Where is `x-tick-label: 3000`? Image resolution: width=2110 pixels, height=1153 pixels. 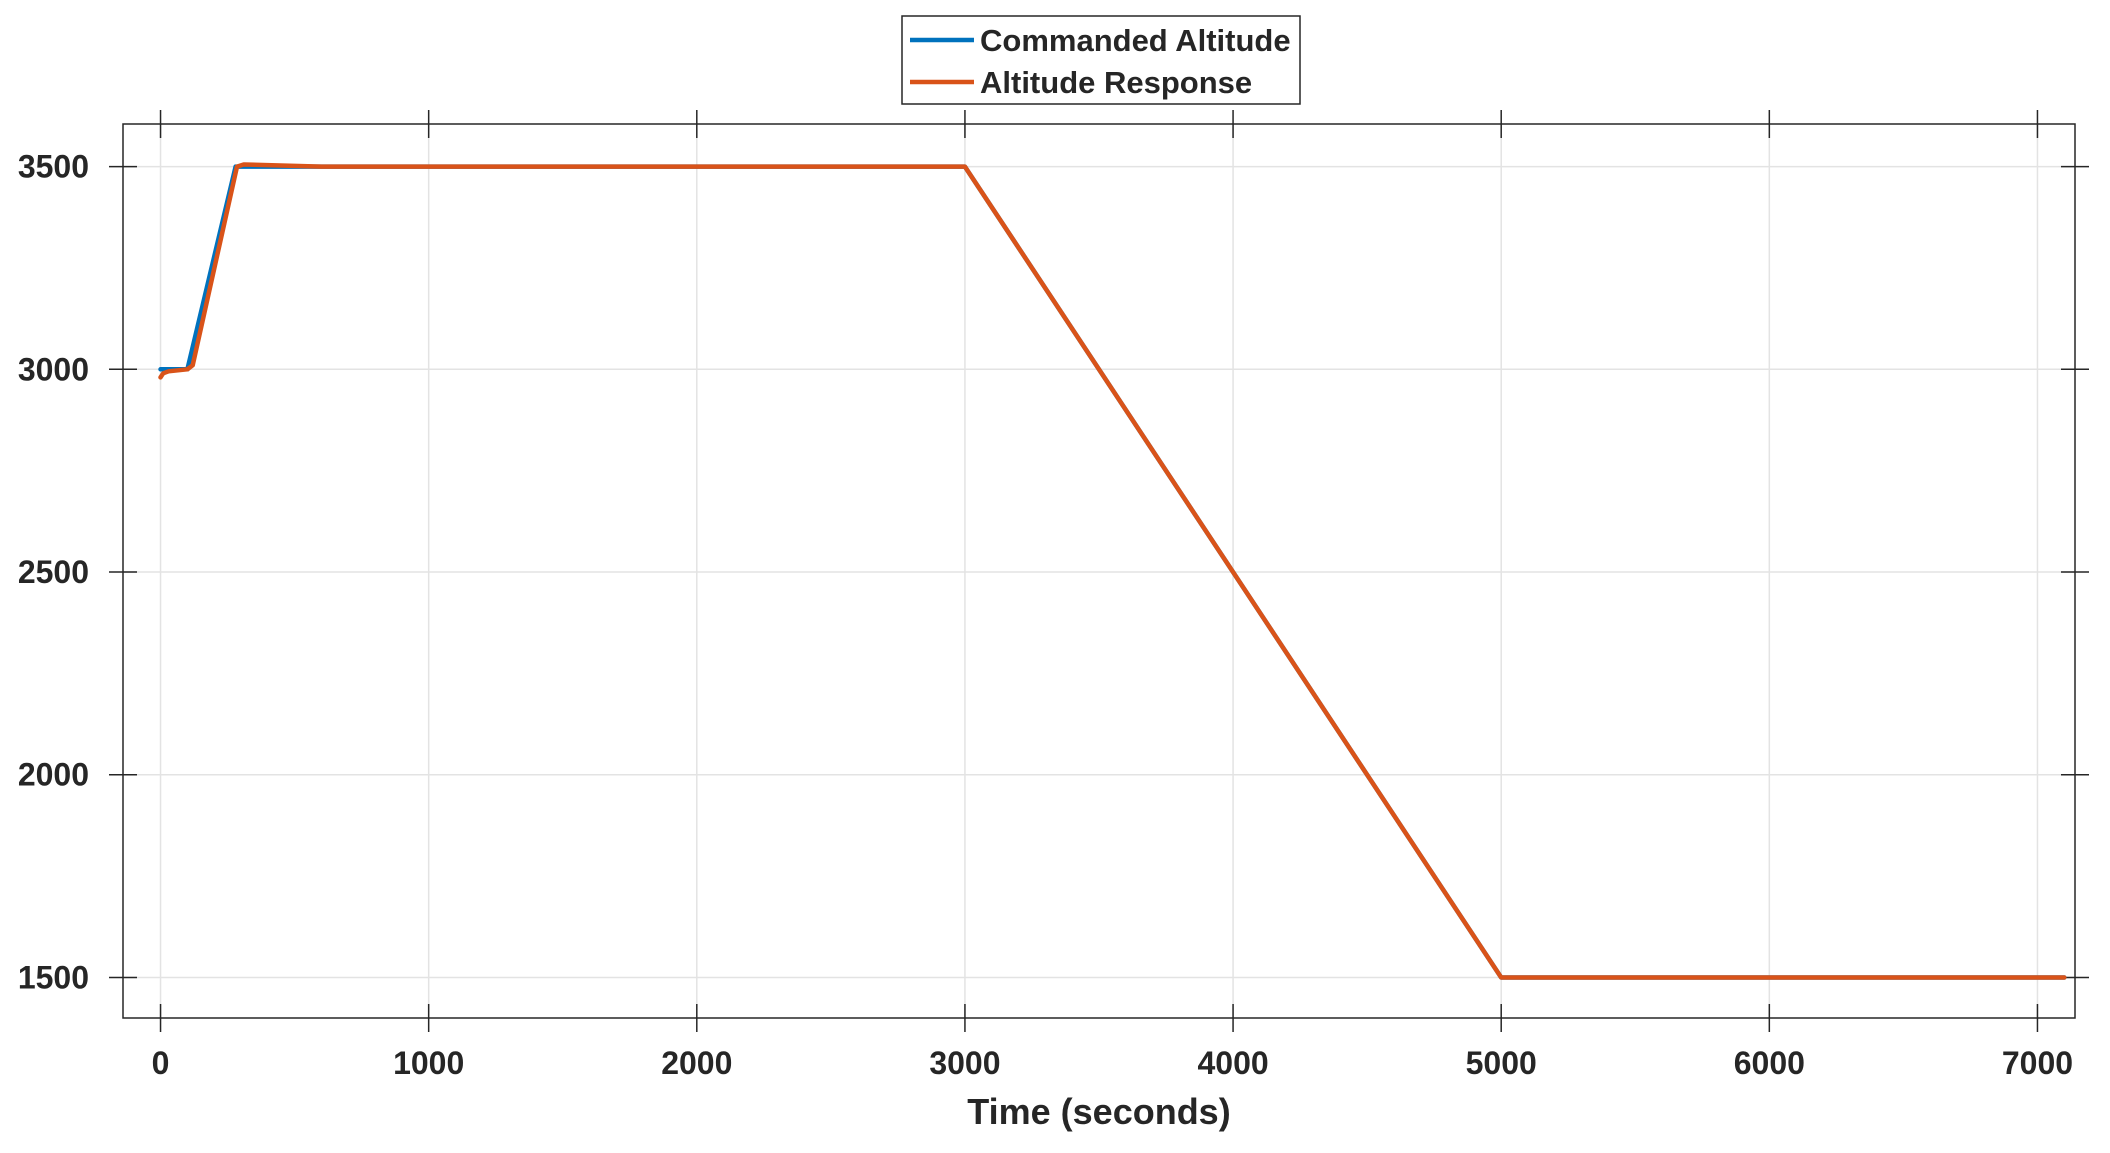
x-tick-label: 3000 is located at coordinates (964, 1063).